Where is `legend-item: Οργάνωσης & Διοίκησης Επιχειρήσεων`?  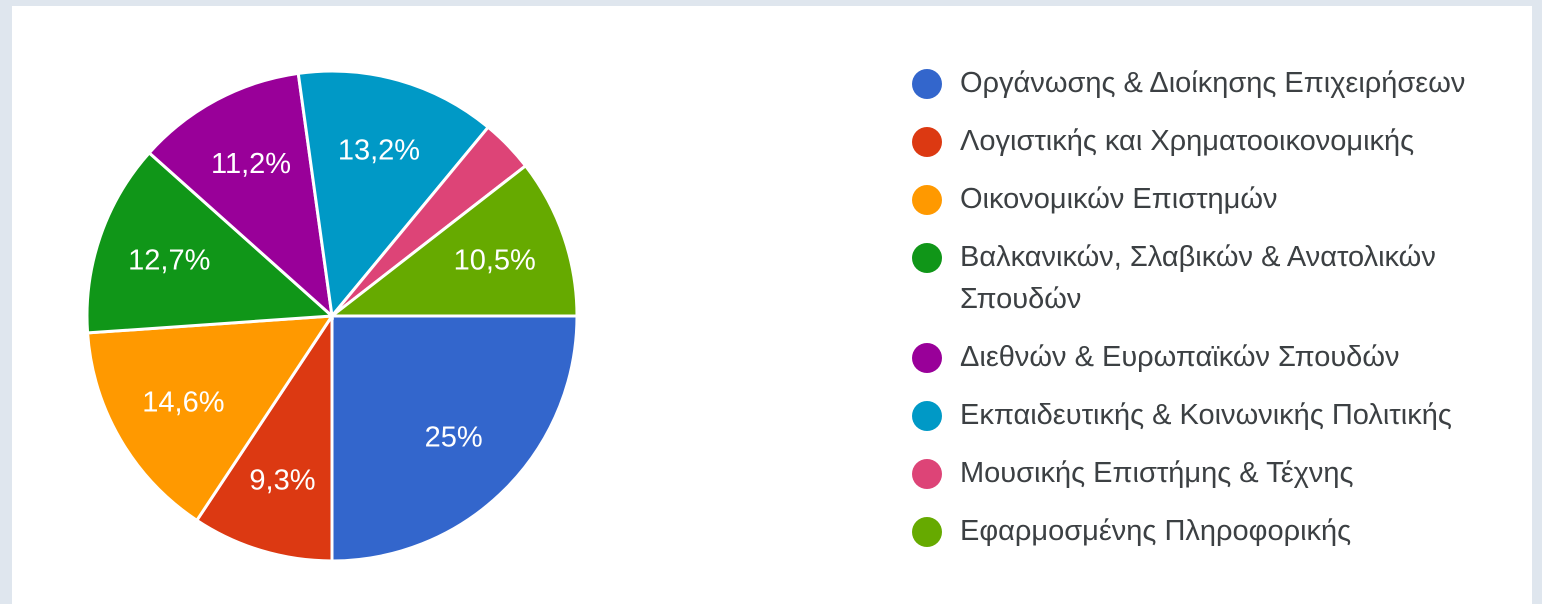 legend-item: Οργάνωσης & Διοίκησης Επιχειρήσεων is located at coordinates (1222, 83).